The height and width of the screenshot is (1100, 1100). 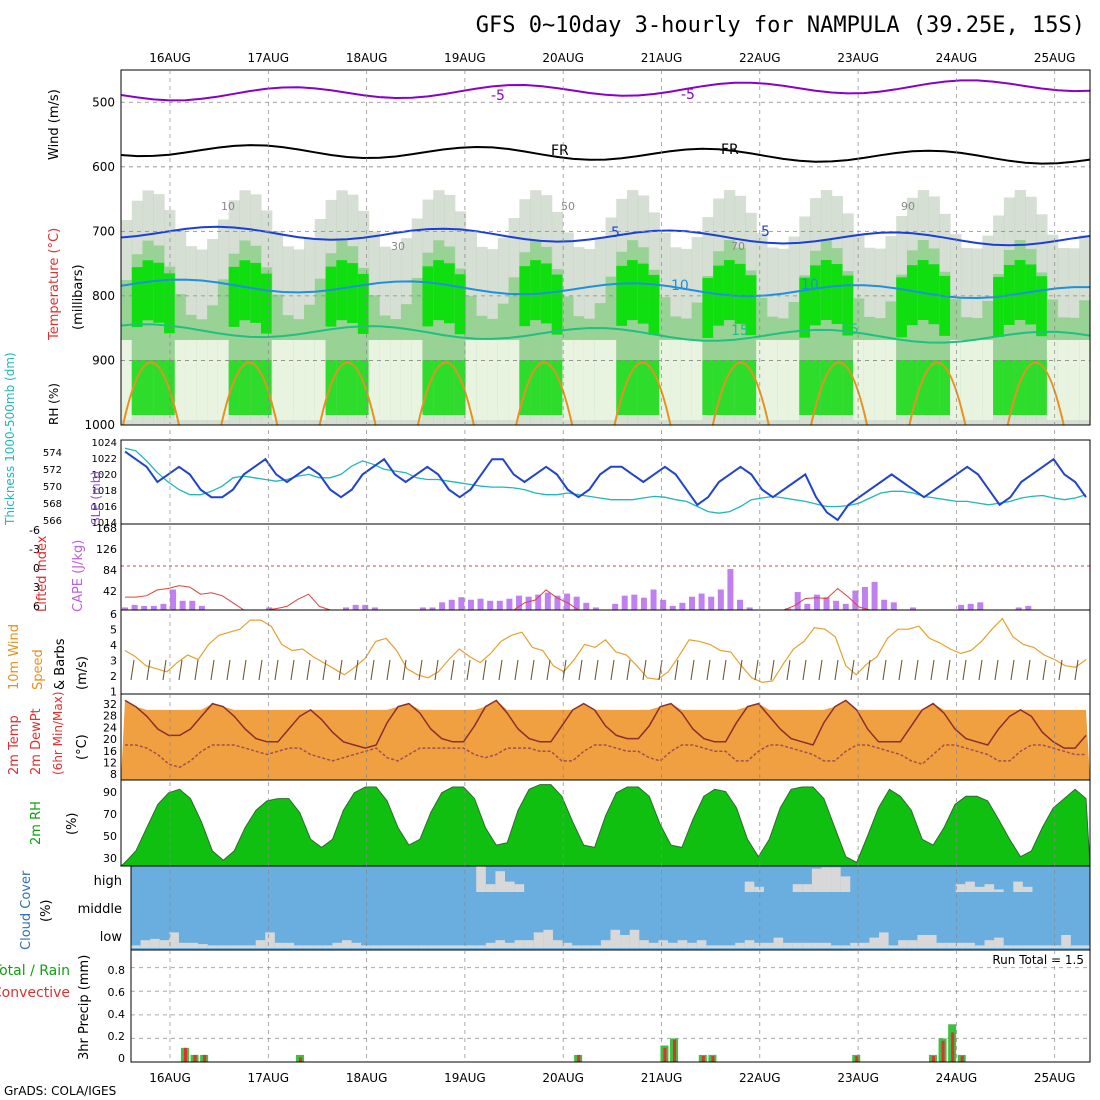 What do you see at coordinates (610, 1006) in the screenshot?
I see `panel-frame` at bounding box center [610, 1006].